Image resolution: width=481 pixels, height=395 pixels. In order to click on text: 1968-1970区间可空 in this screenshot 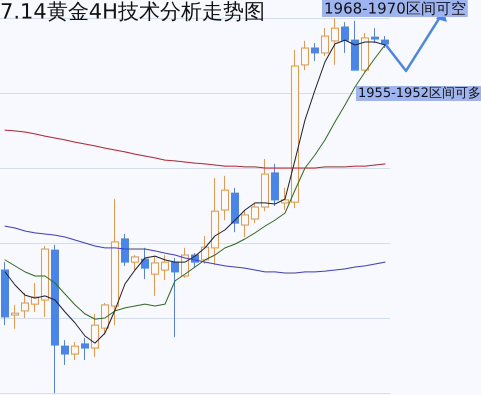, I will do `click(395, 9)`.